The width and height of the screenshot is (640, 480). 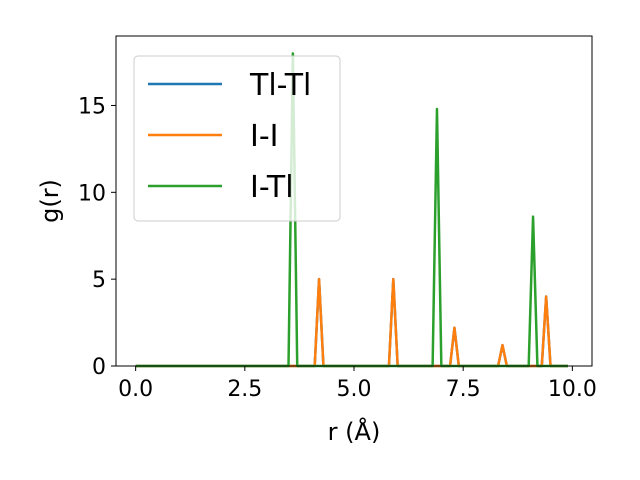 What do you see at coordinates (272, 187) in the screenshot?
I see `legend-label-2: I-Tl` at bounding box center [272, 187].